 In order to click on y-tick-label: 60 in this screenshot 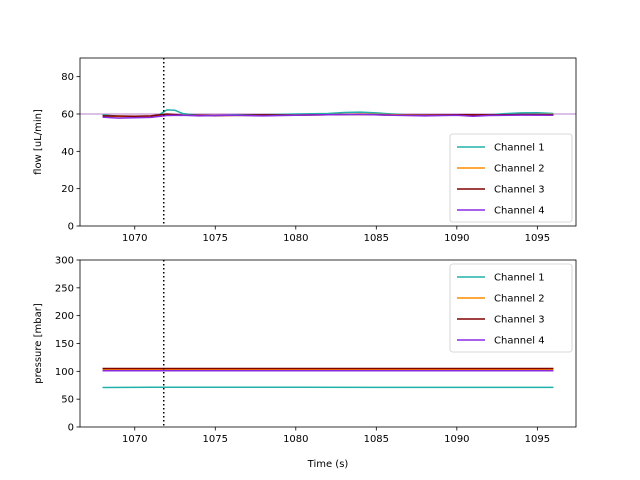, I will do `click(67, 115)`.